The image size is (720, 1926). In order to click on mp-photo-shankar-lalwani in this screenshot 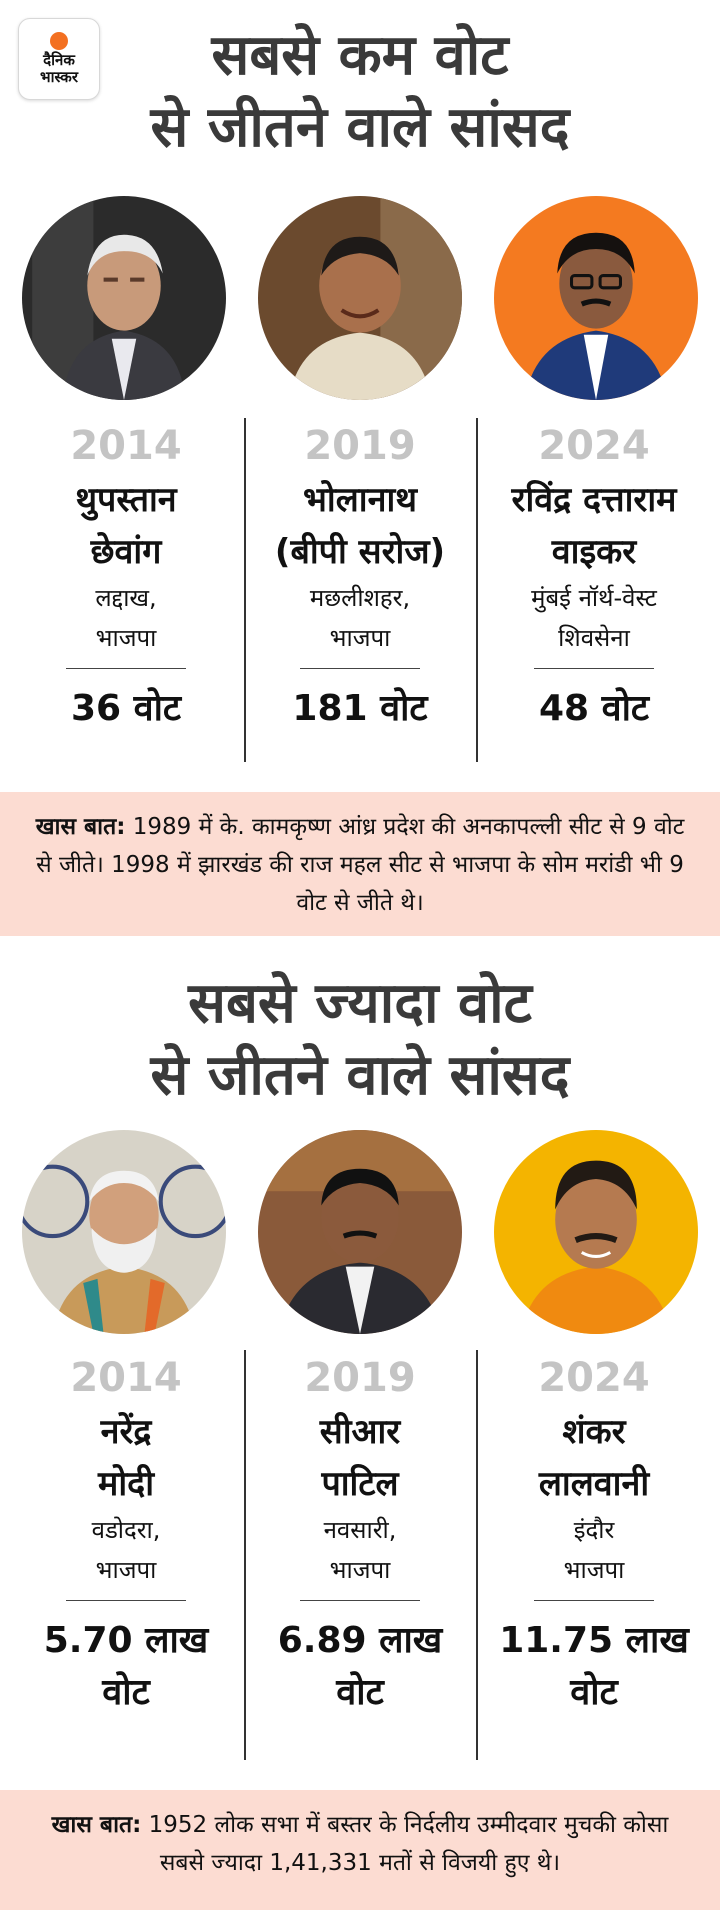, I will do `click(596, 1232)`.